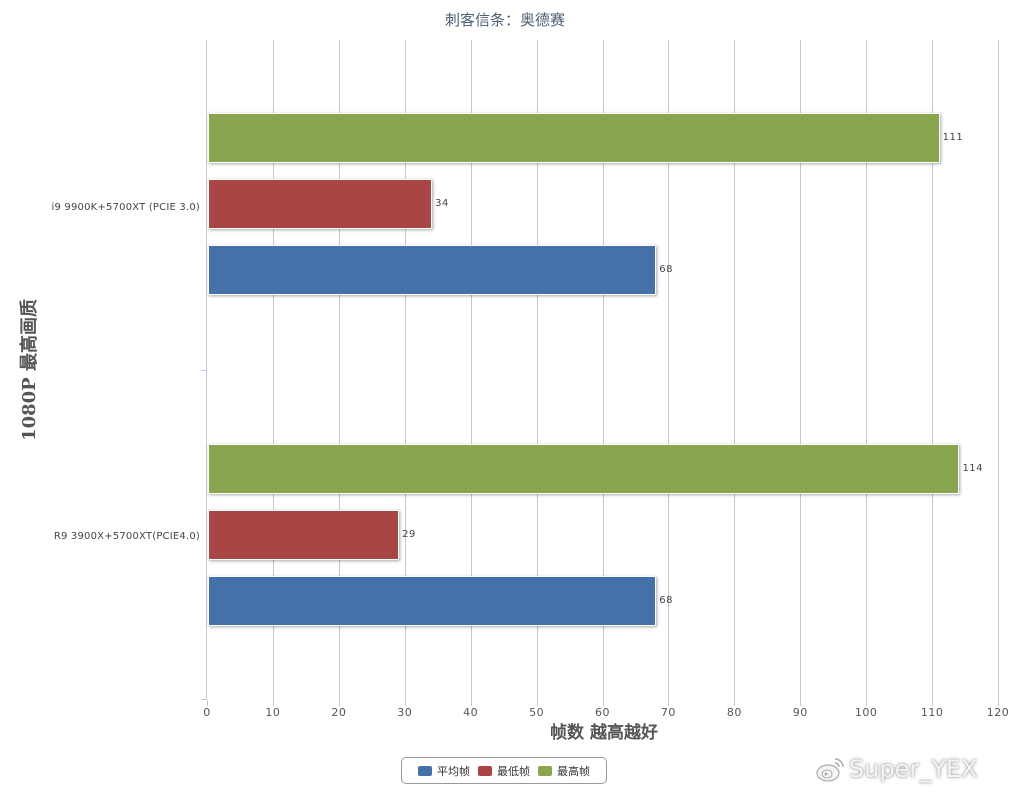  What do you see at coordinates (734, 712) in the screenshot?
I see `x-tick-label: 80` at bounding box center [734, 712].